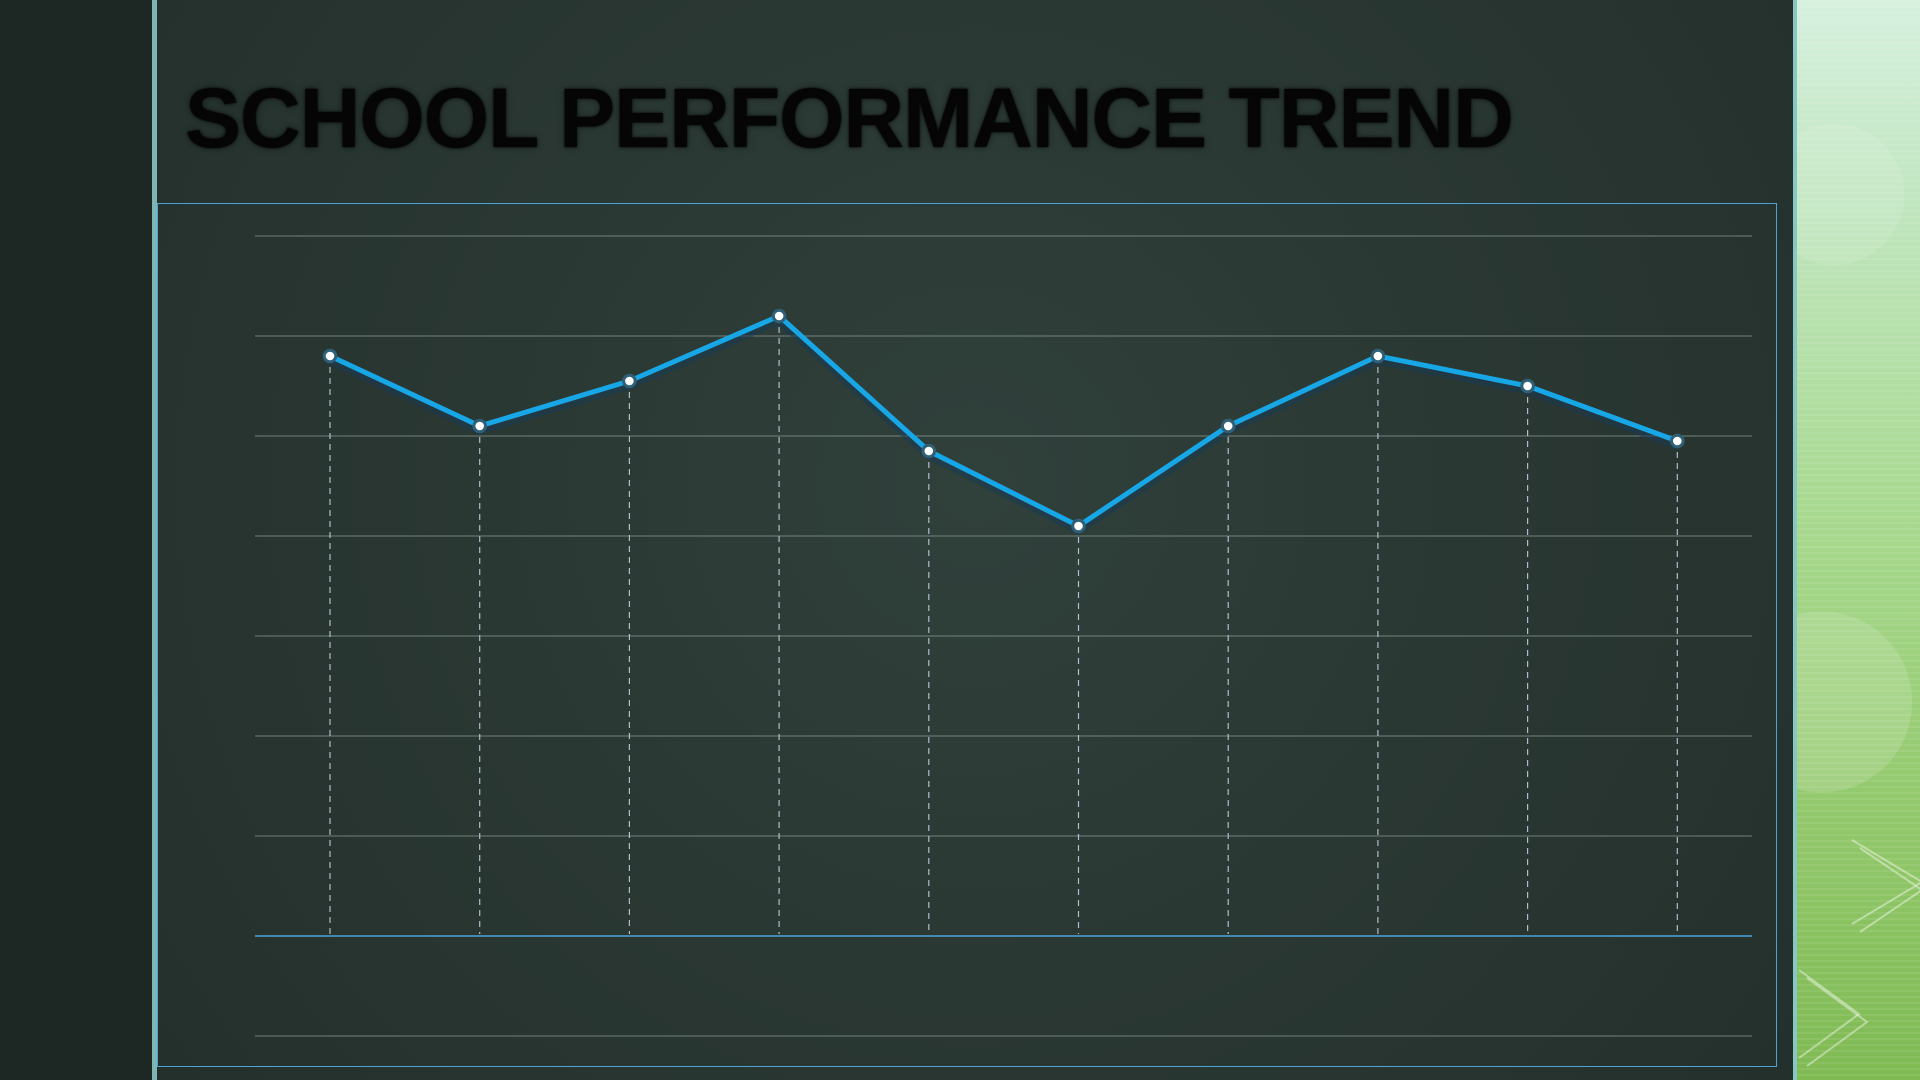  What do you see at coordinates (1858, 540) in the screenshot?
I see `right-decorative-panel` at bounding box center [1858, 540].